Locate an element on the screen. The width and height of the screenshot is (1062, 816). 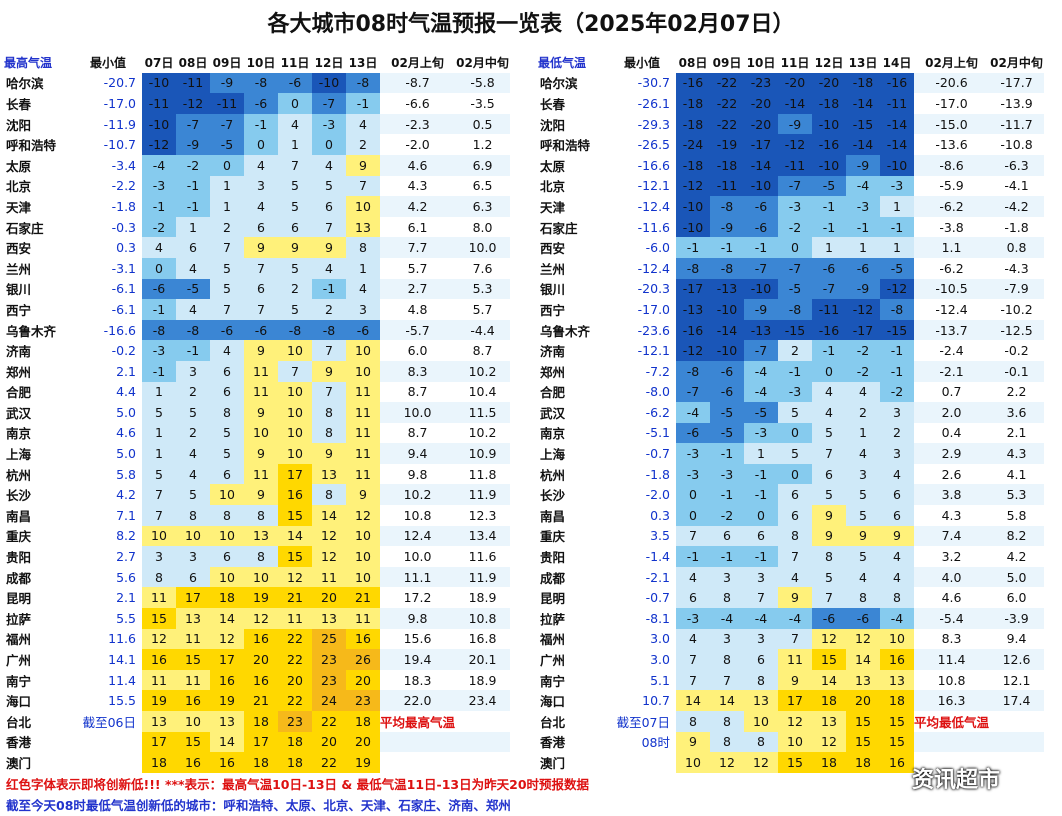
table-row: 西安 -6.0 -1 -1 -1 0 1 1 1 1.1 0.8 is located at coordinates (791, 247).